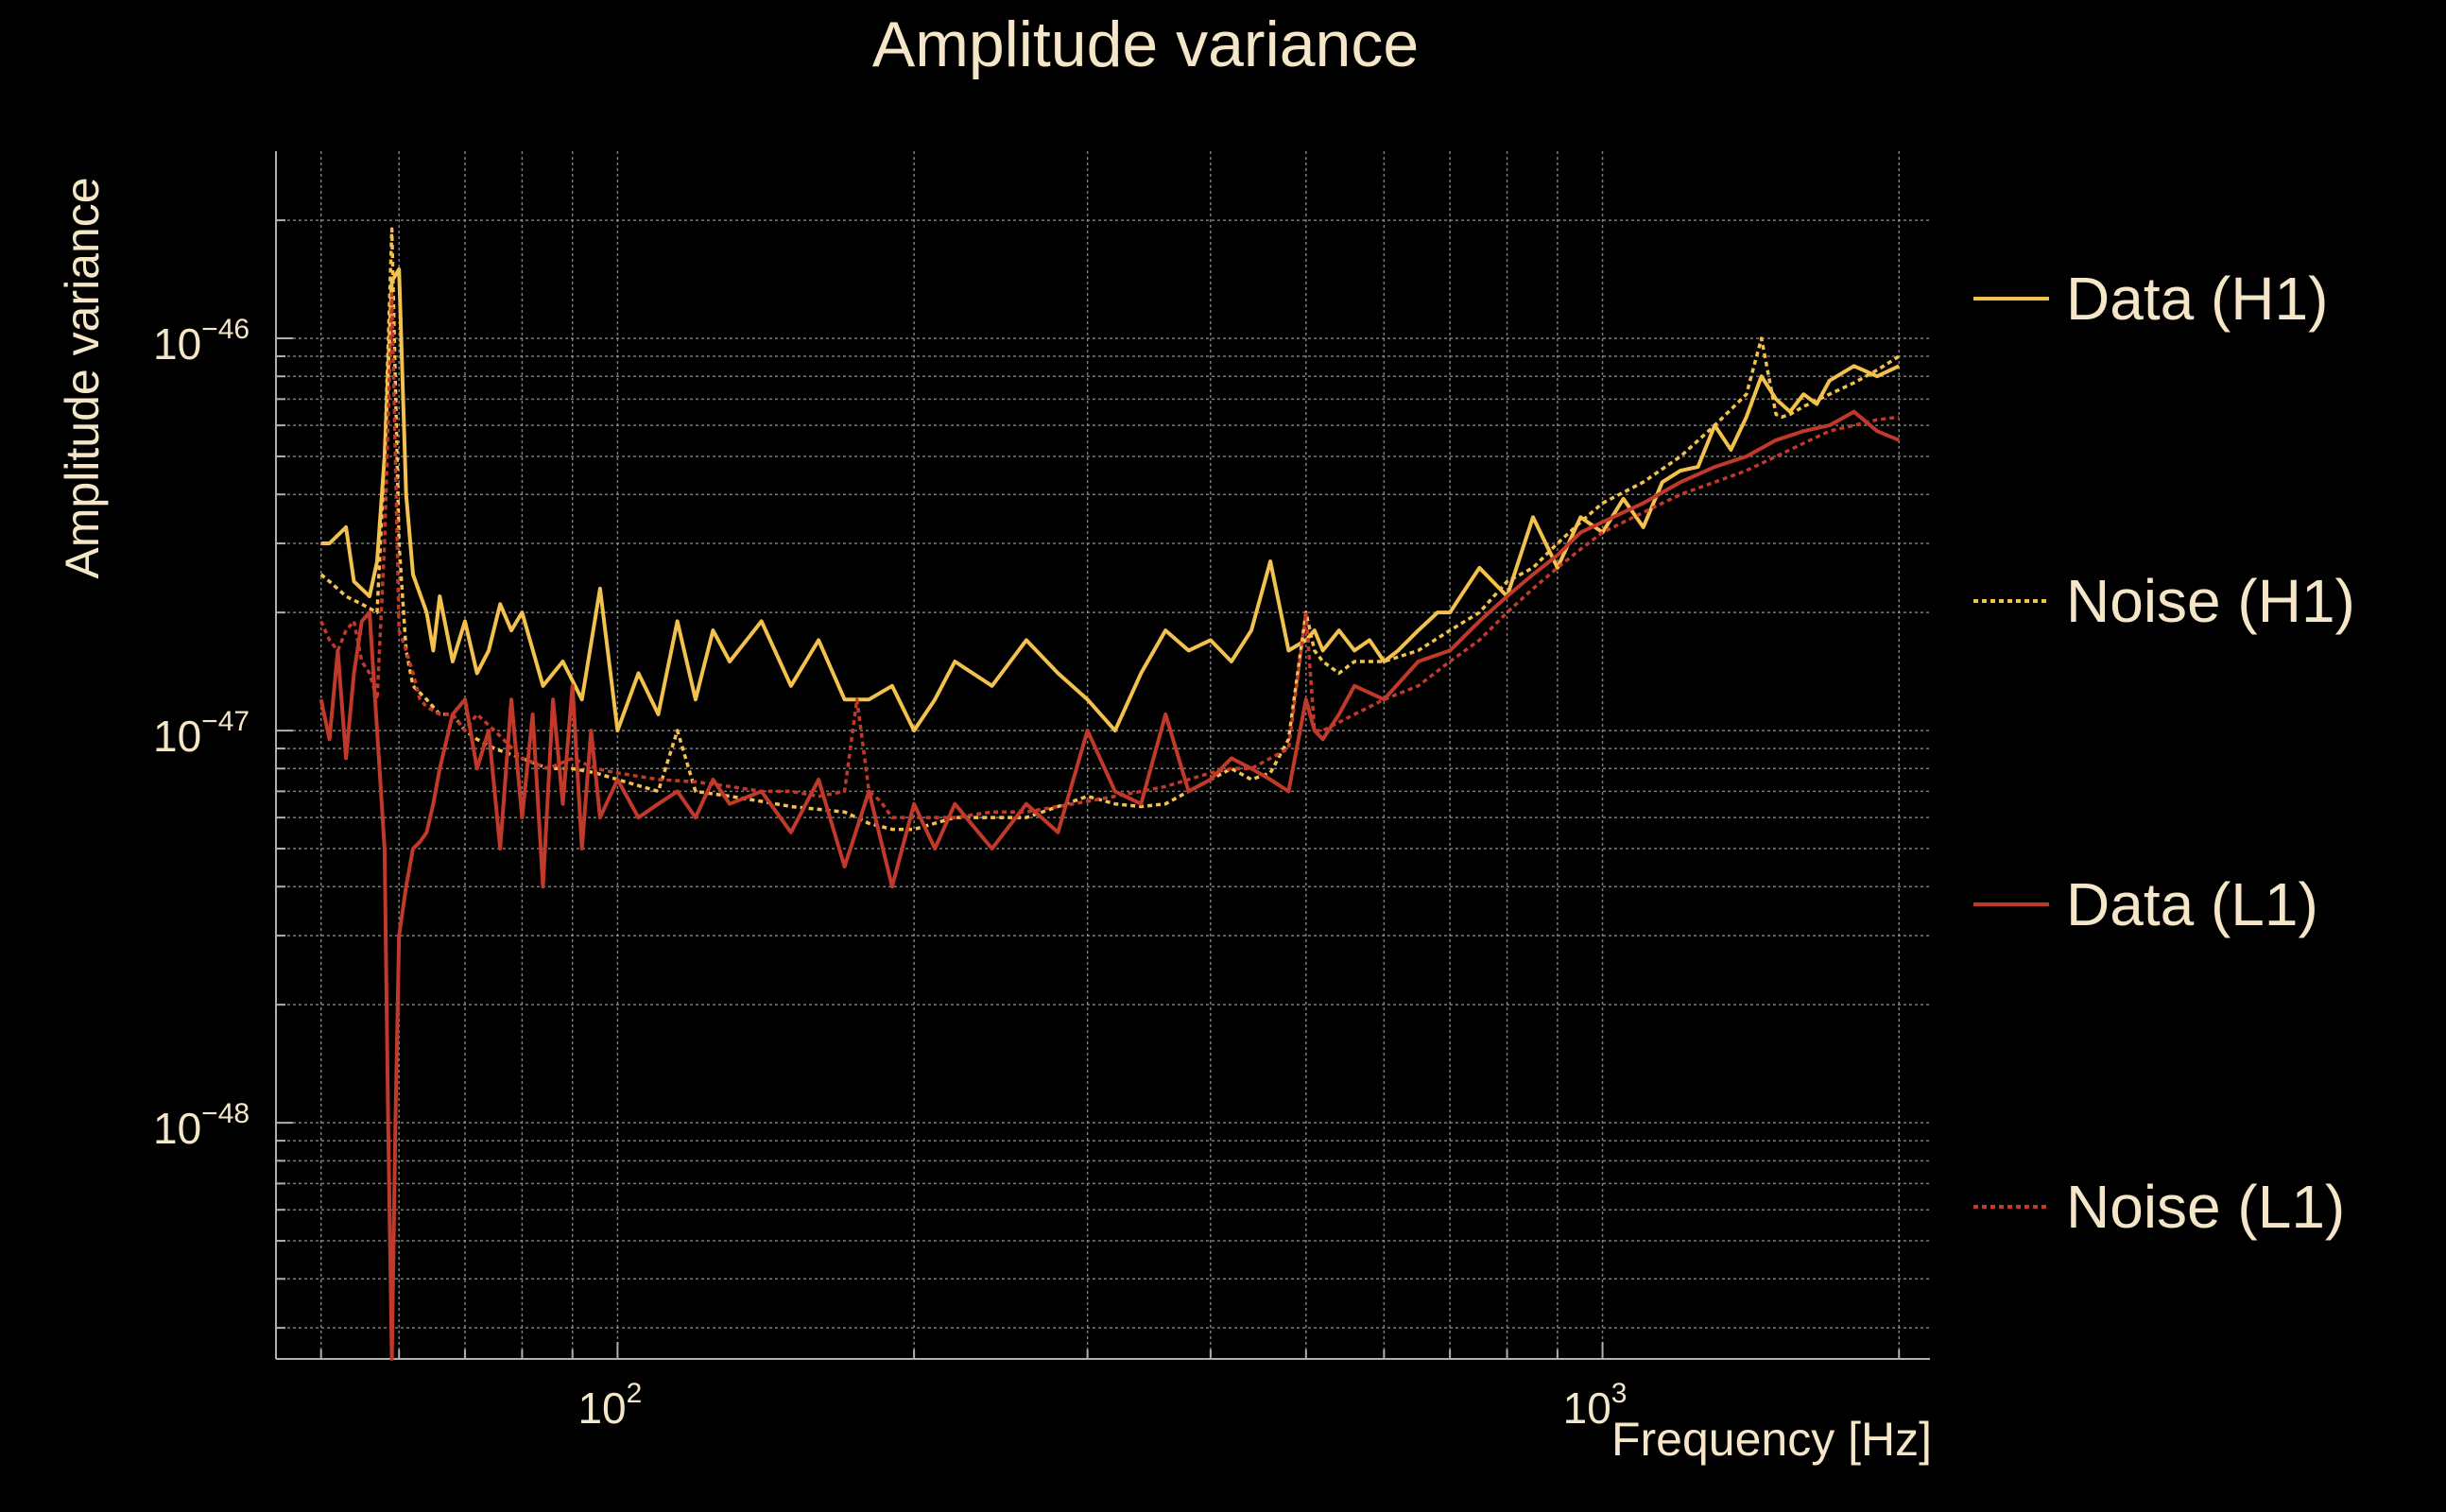  I want to click on legend-label: Data (H1), so click(2197, 299).